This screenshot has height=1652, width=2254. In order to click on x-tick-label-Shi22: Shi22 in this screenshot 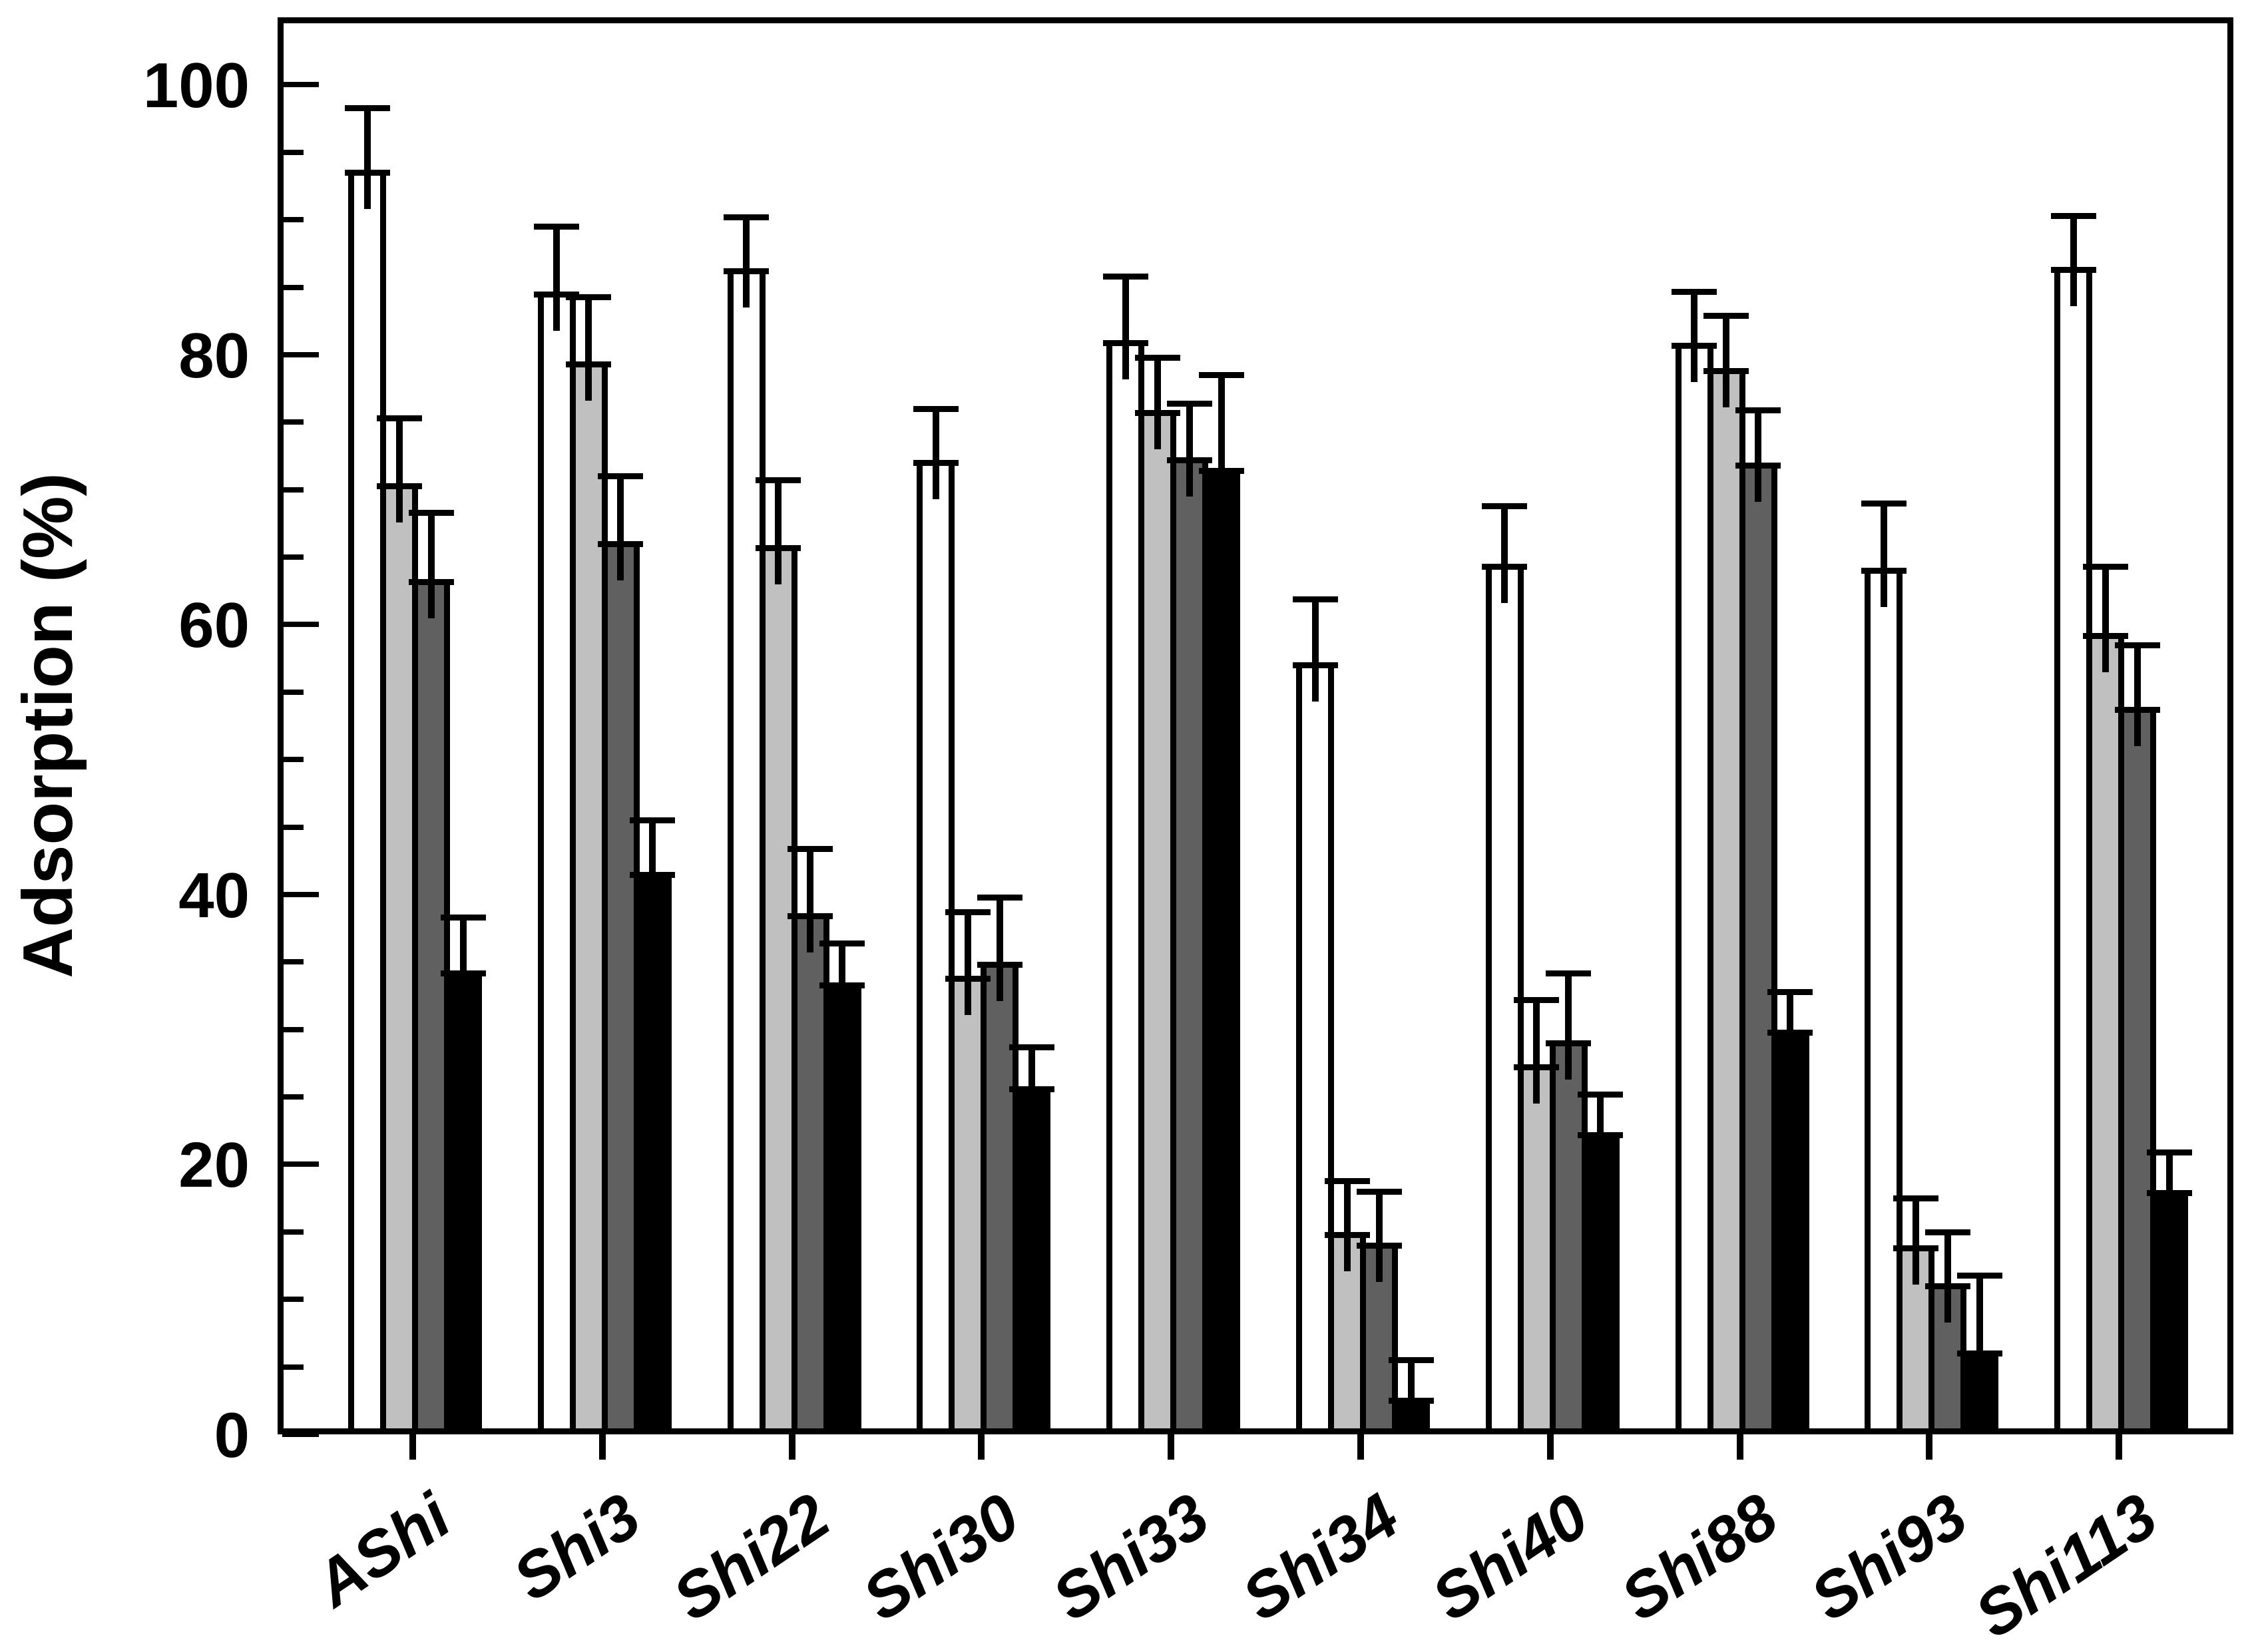, I will do `click(752, 1557)`.